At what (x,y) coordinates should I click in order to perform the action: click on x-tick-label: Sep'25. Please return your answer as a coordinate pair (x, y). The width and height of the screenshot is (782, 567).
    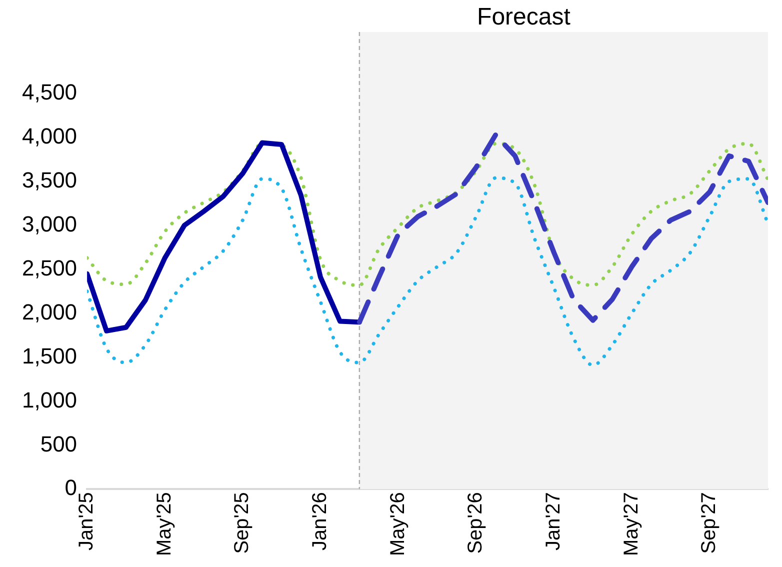
    Looking at the image, I should click on (242, 523).